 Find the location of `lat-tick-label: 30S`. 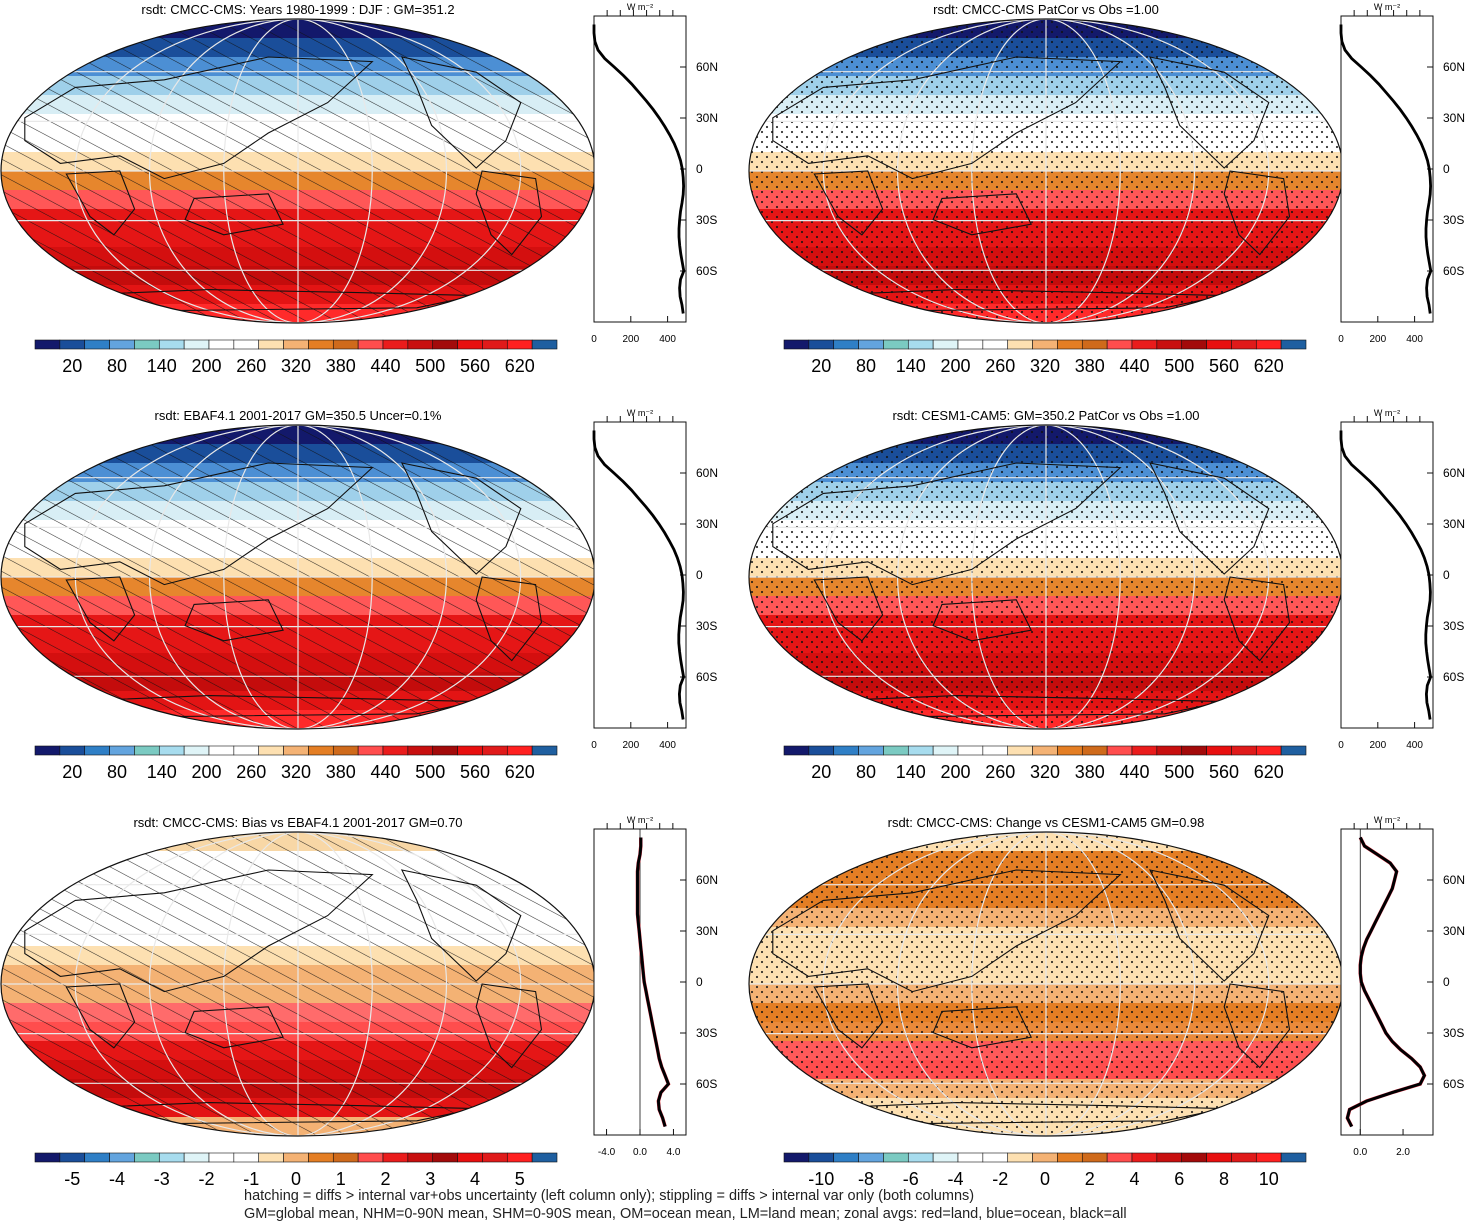

lat-tick-label: 30S is located at coordinates (1453, 220).